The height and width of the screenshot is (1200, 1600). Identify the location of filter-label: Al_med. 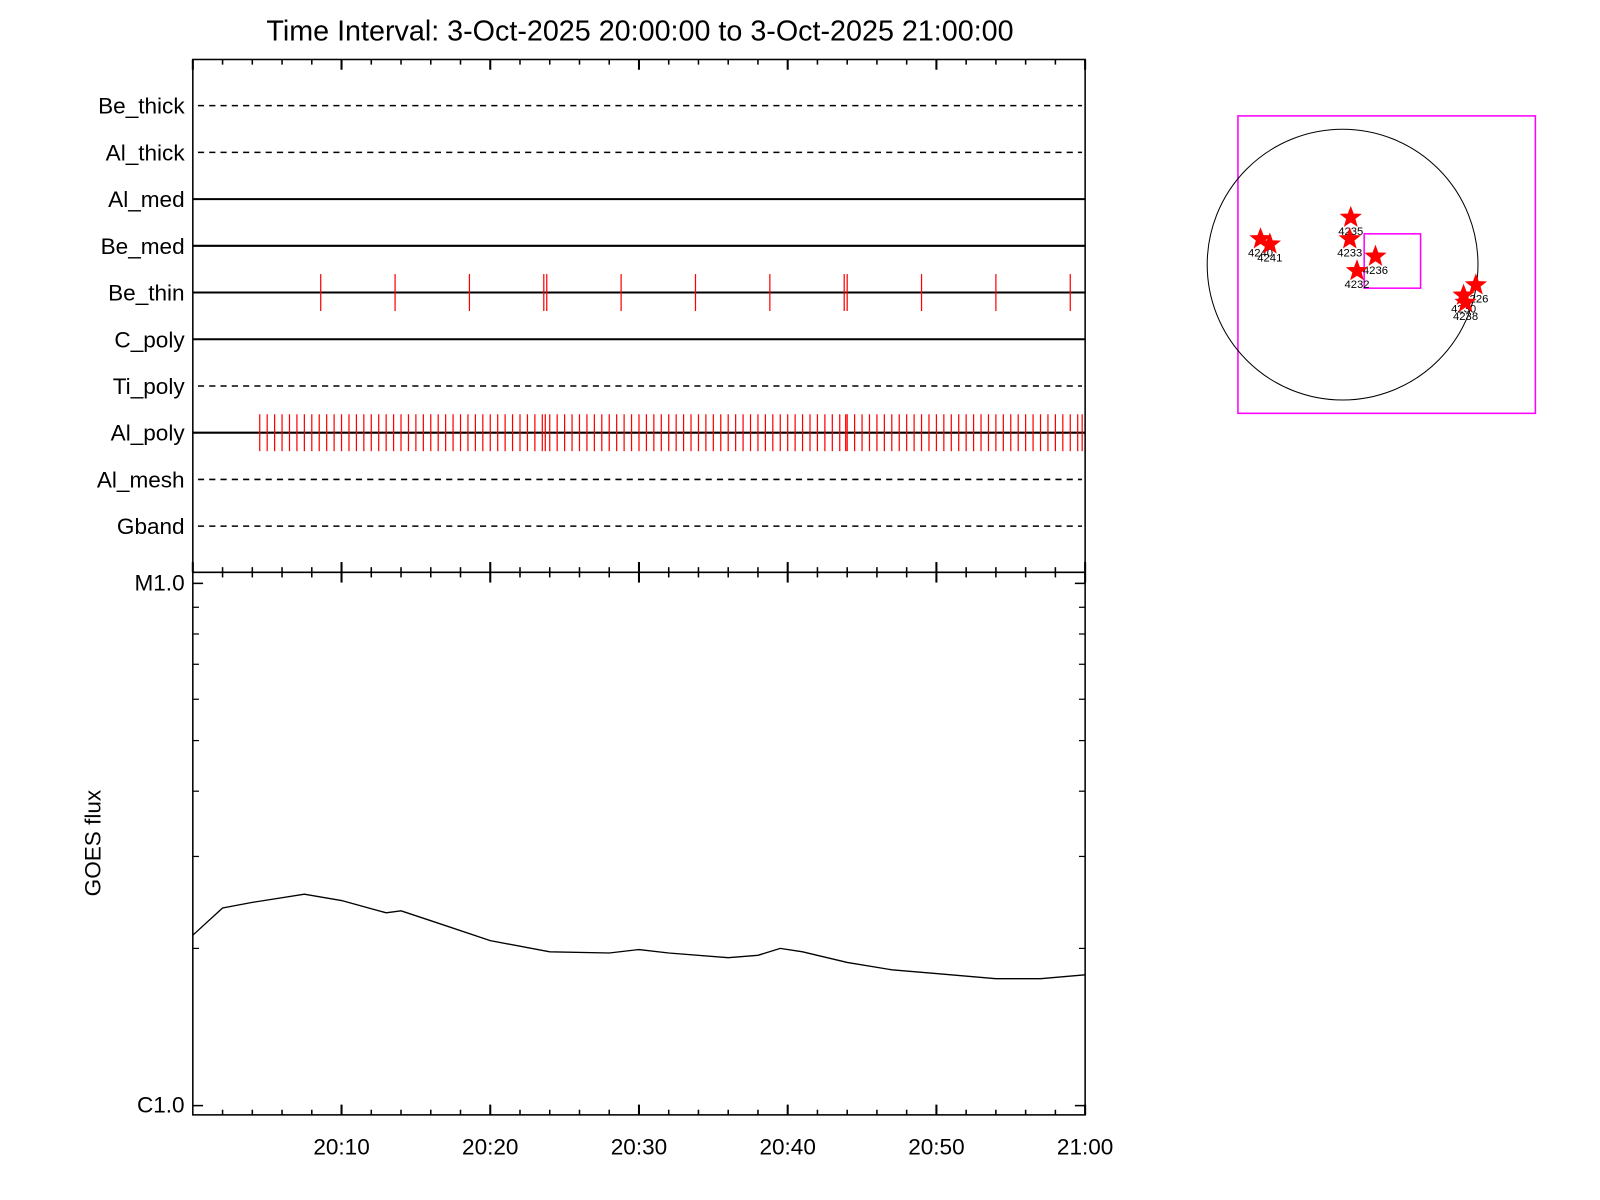
(146, 199).